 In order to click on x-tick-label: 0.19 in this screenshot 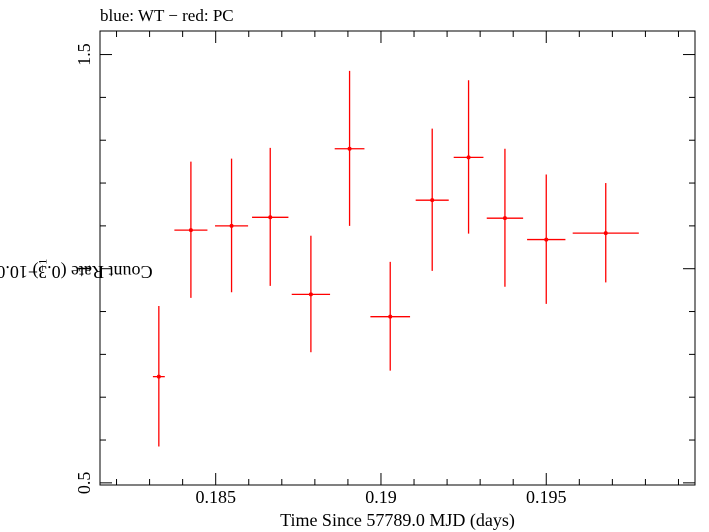, I will do `click(381, 497)`.